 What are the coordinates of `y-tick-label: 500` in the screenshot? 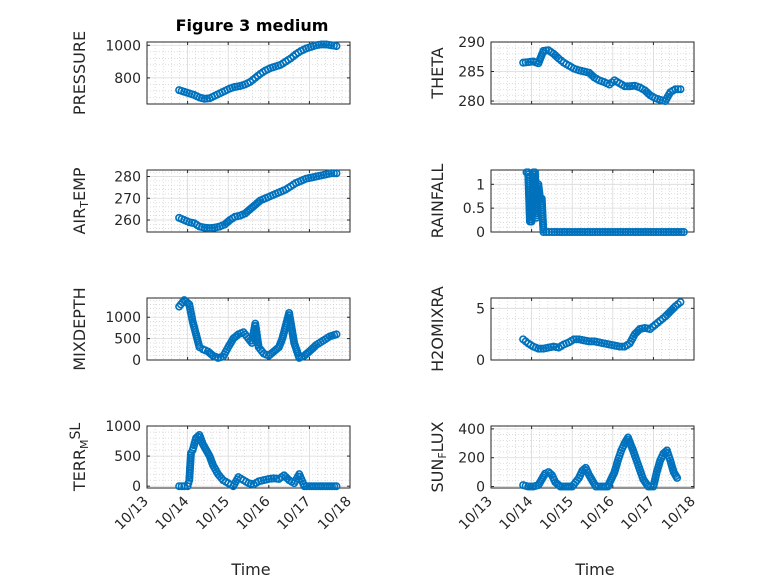 It's located at (127, 457).